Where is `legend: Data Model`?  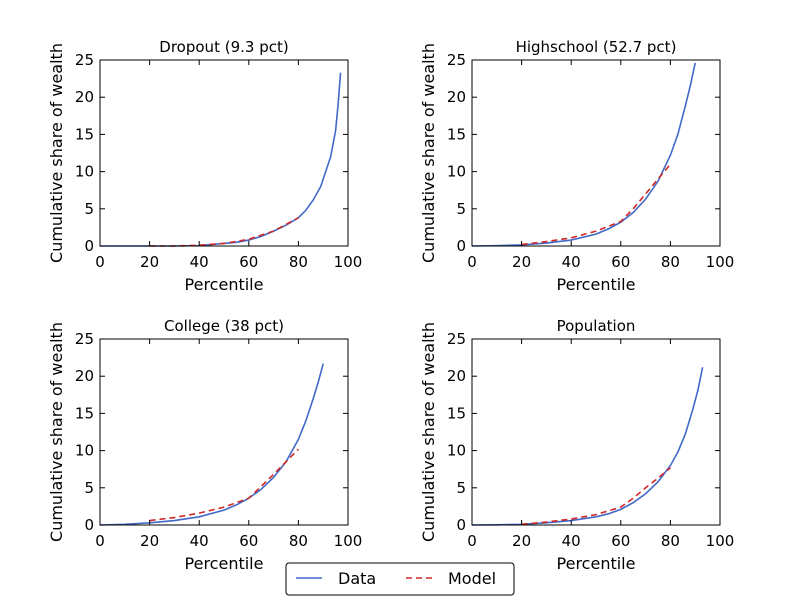
legend: Data Model is located at coordinates (400, 579).